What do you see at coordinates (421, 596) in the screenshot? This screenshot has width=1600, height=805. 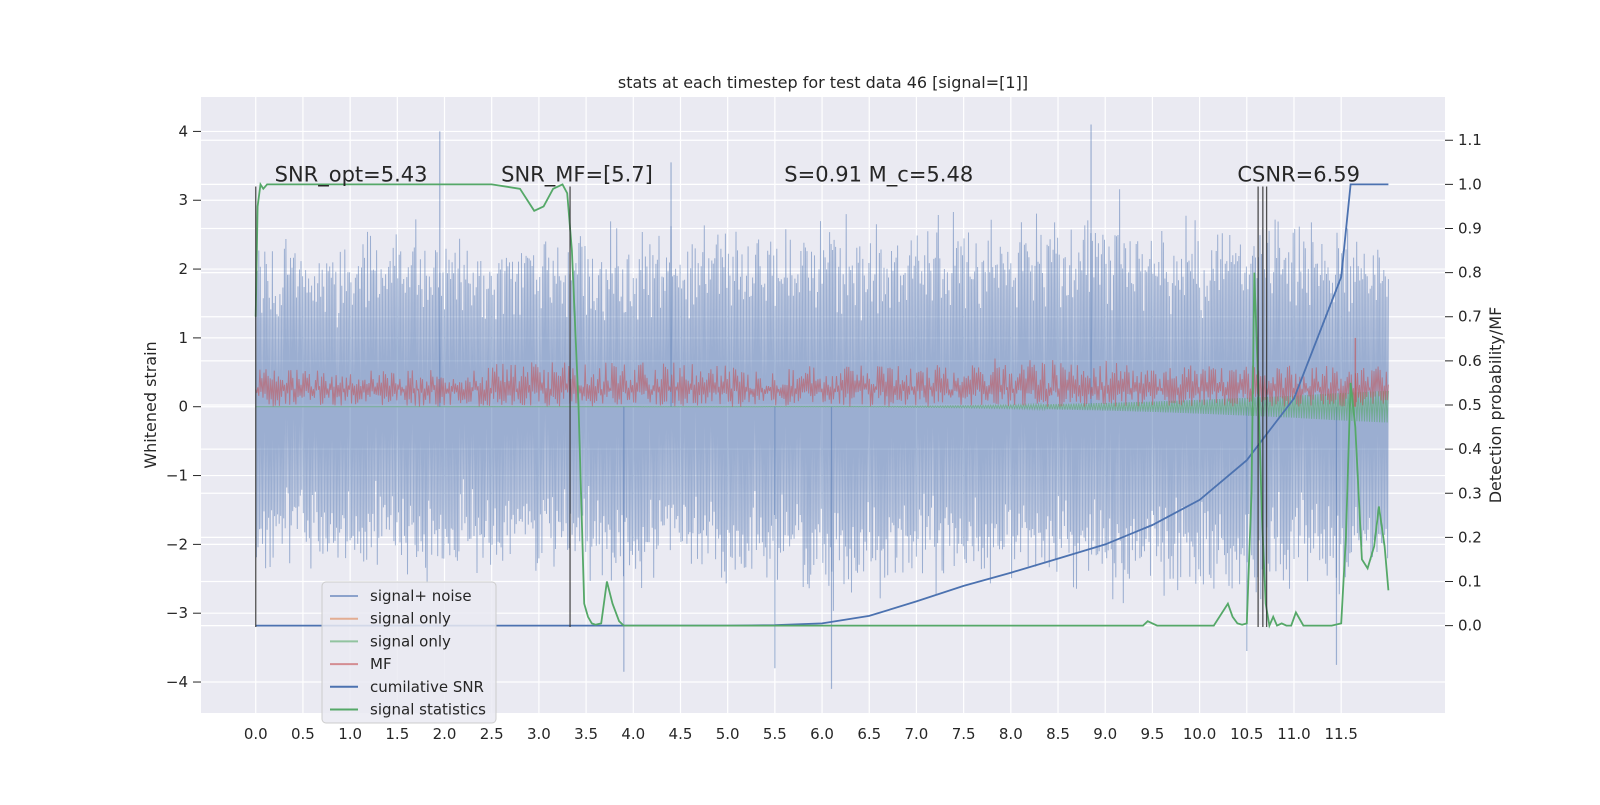 I see `legend-label: signal+ noise` at bounding box center [421, 596].